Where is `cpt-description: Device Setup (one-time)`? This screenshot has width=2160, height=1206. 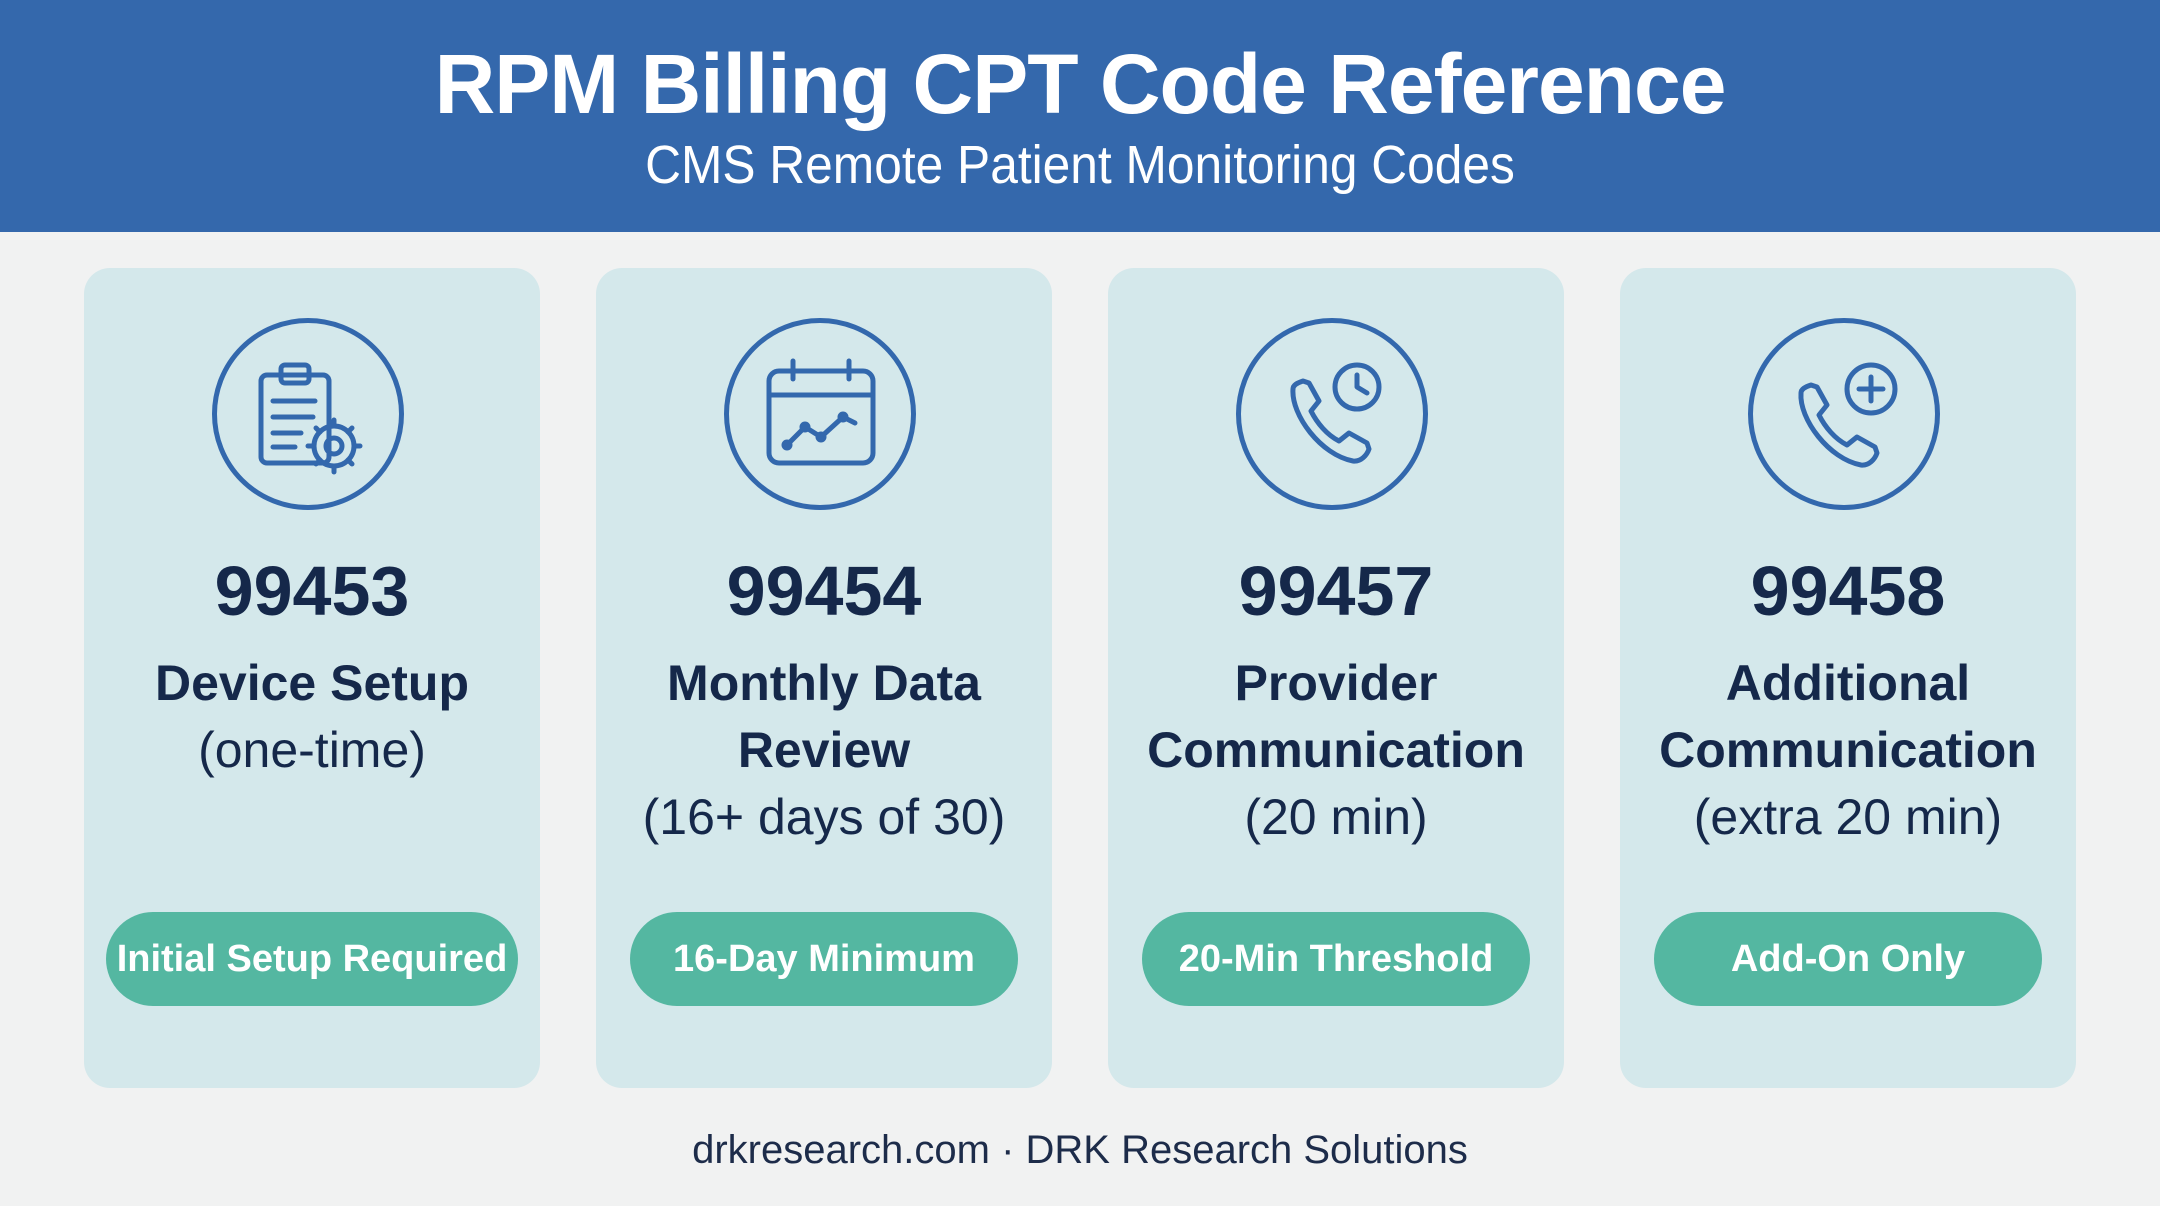
cpt-description: Device Setup (one-time) is located at coordinates (312, 717).